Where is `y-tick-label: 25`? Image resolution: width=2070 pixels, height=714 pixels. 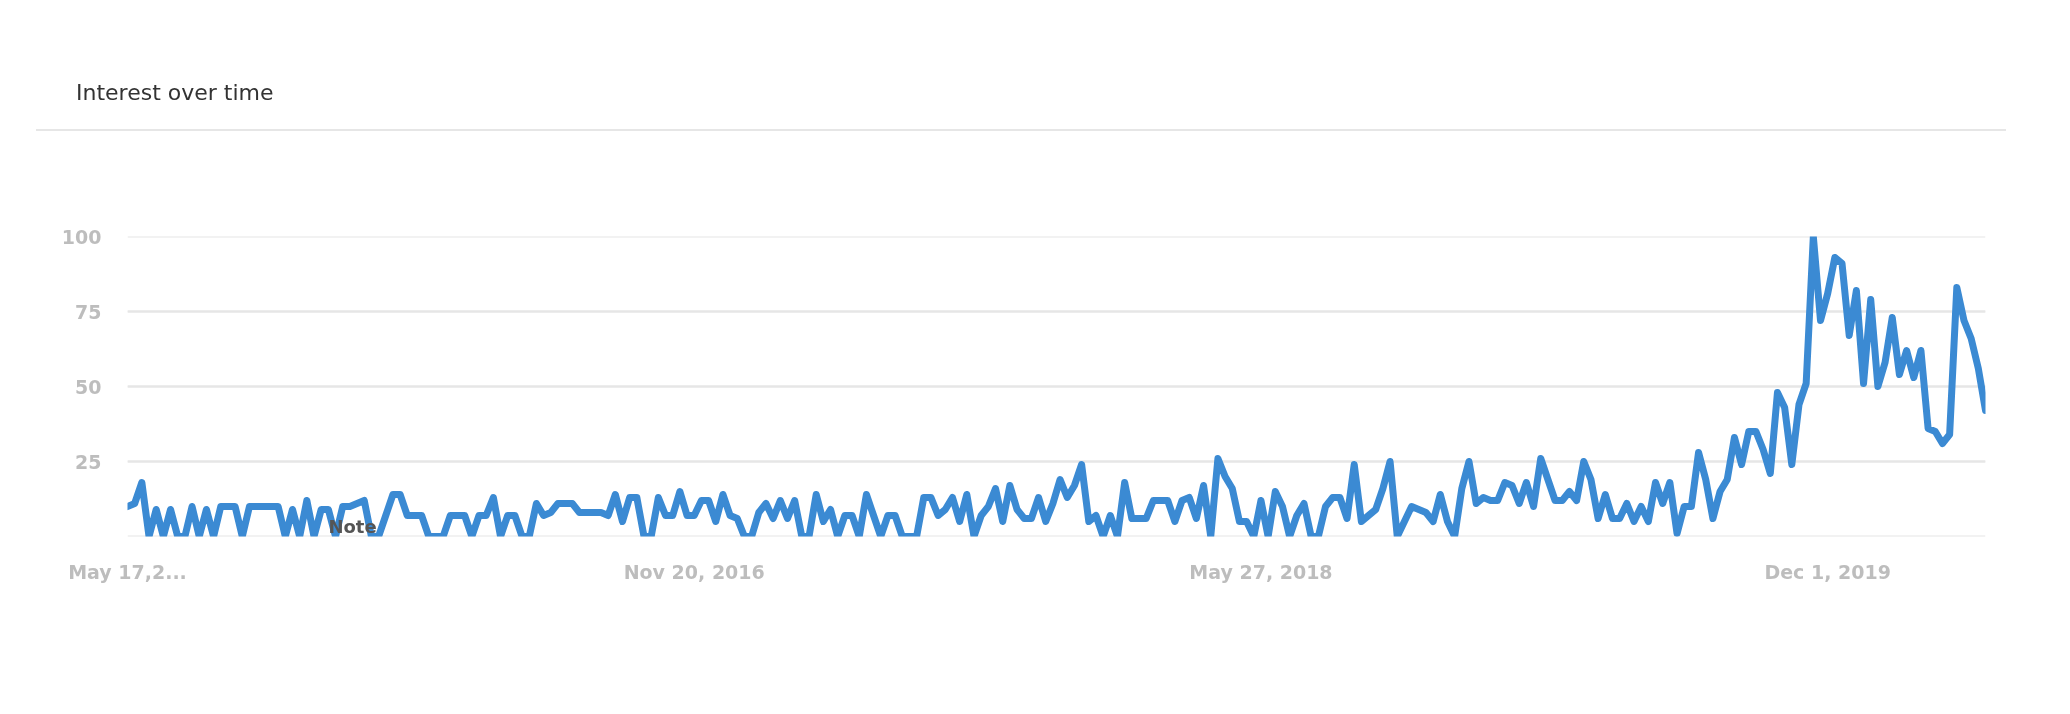
y-tick-label: 25 is located at coordinates (88, 461).